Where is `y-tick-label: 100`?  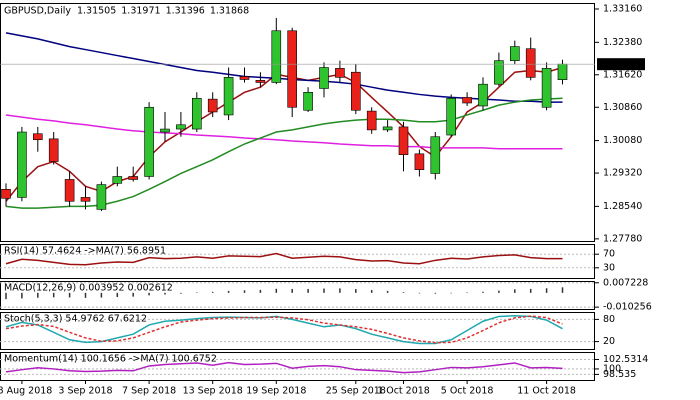
y-tick-label: 100 is located at coordinates (612, 368).